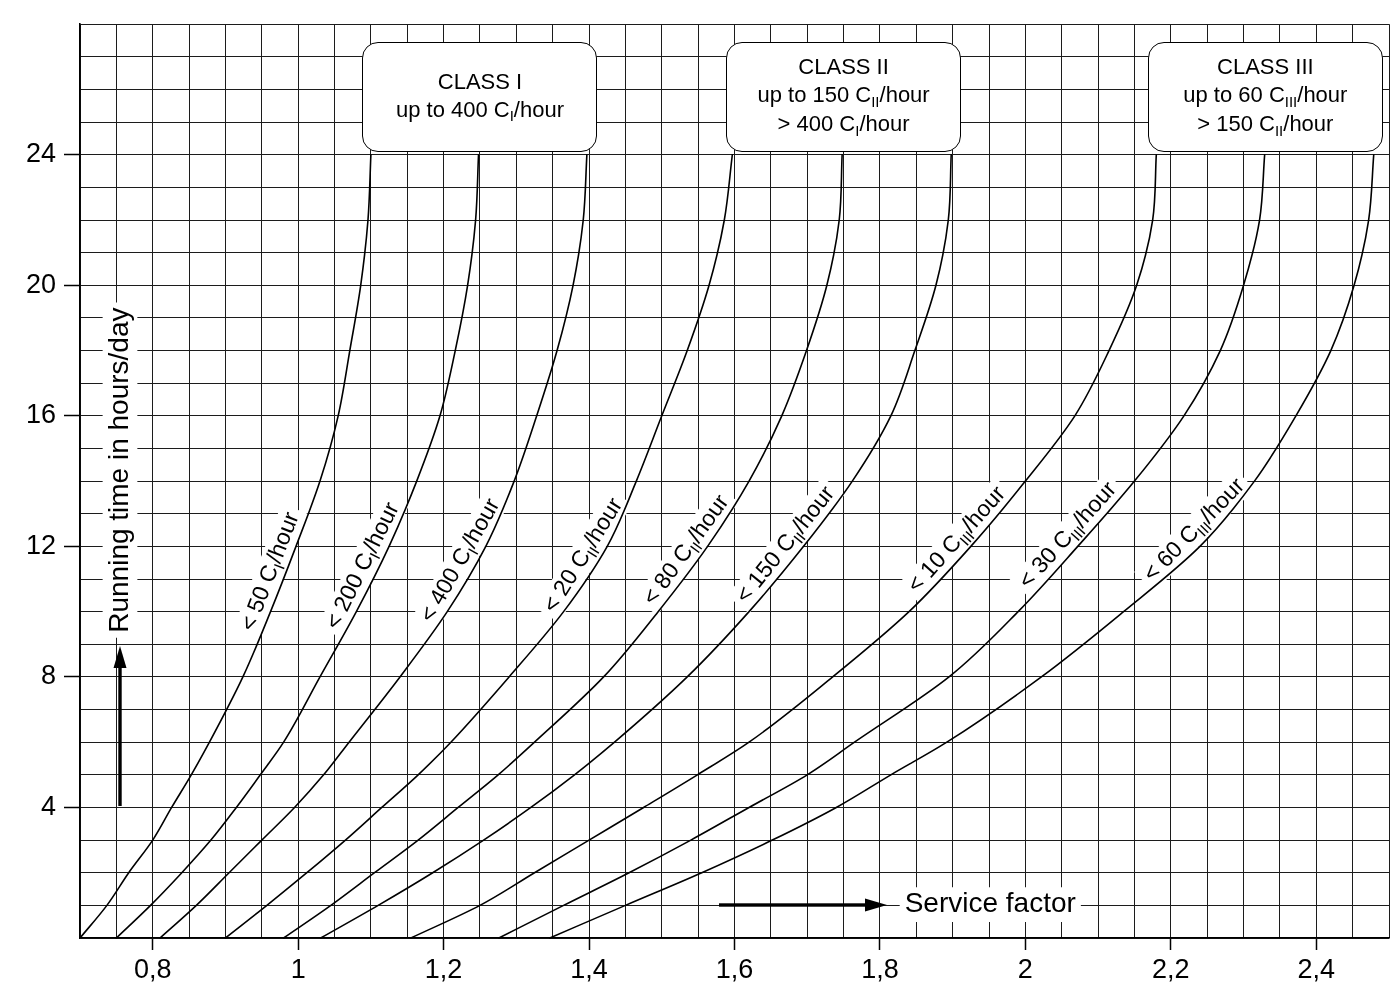 Image resolution: width=1393 pixels, height=1001 pixels. What do you see at coordinates (459, 560) in the screenshot?
I see `text: < 400 CI/hour` at bounding box center [459, 560].